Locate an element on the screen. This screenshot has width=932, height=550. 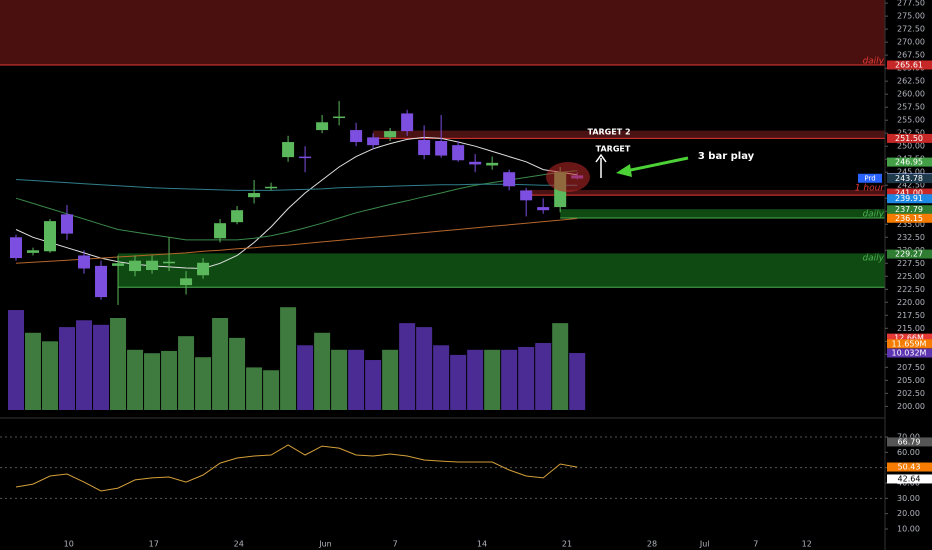
price-label: 229.27 is located at coordinates (909, 254).